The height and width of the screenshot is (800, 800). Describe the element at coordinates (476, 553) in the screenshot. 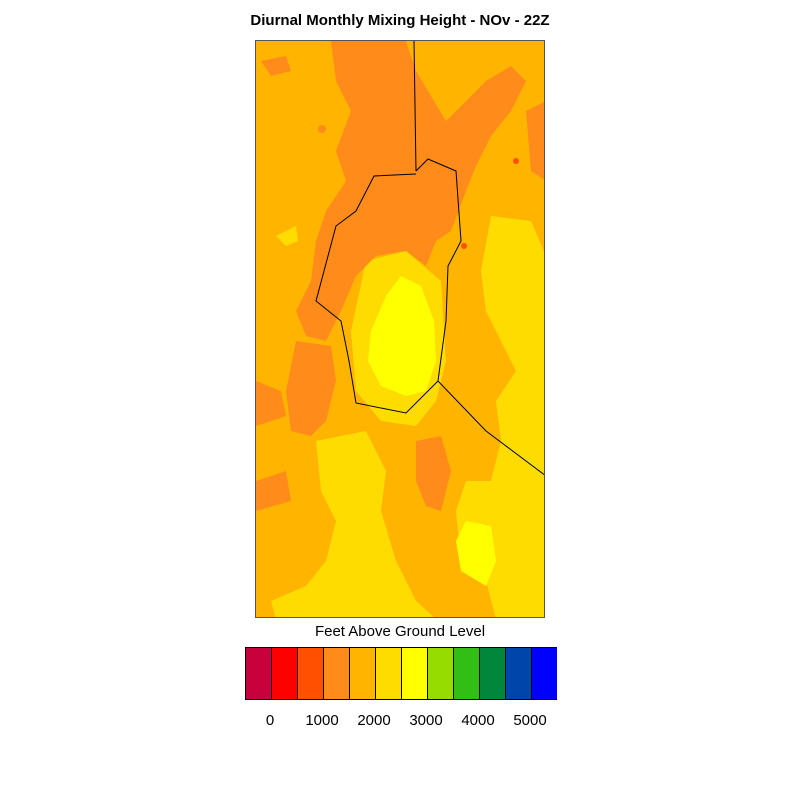

I see `field-yellow-south` at that location.